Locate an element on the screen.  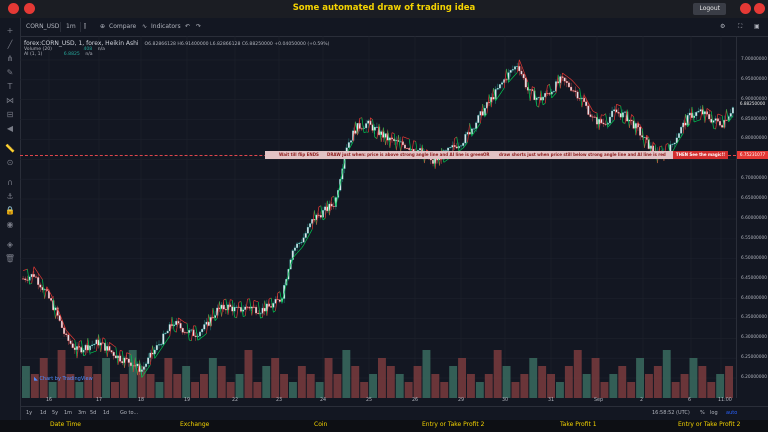
compare-button: Compare is located at coordinates (123, 26).